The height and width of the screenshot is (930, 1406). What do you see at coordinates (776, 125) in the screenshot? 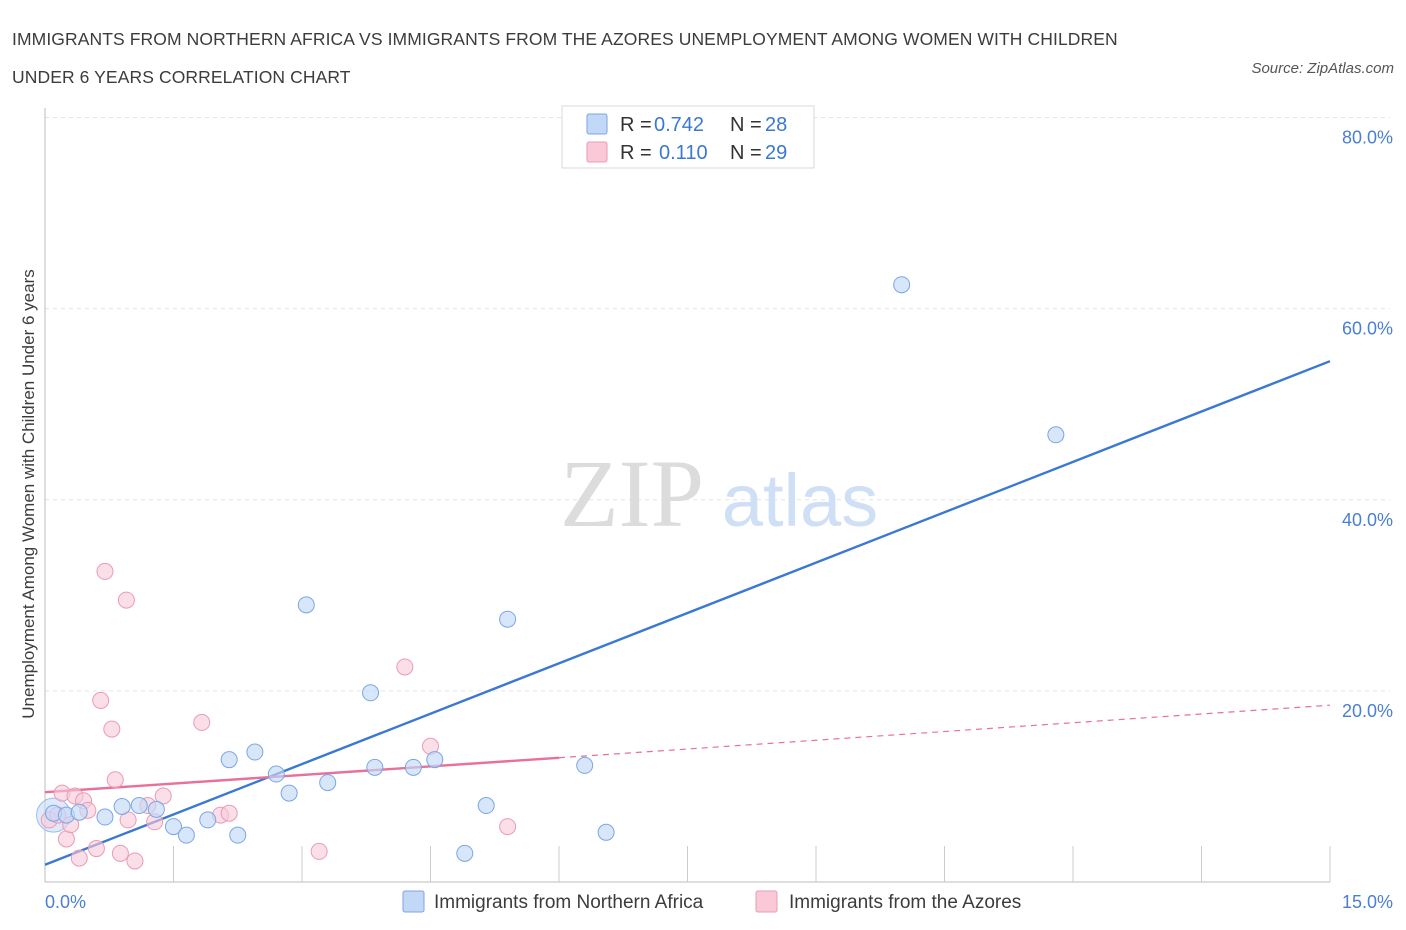
I see `legend-n-value-1: 28` at bounding box center [776, 125].